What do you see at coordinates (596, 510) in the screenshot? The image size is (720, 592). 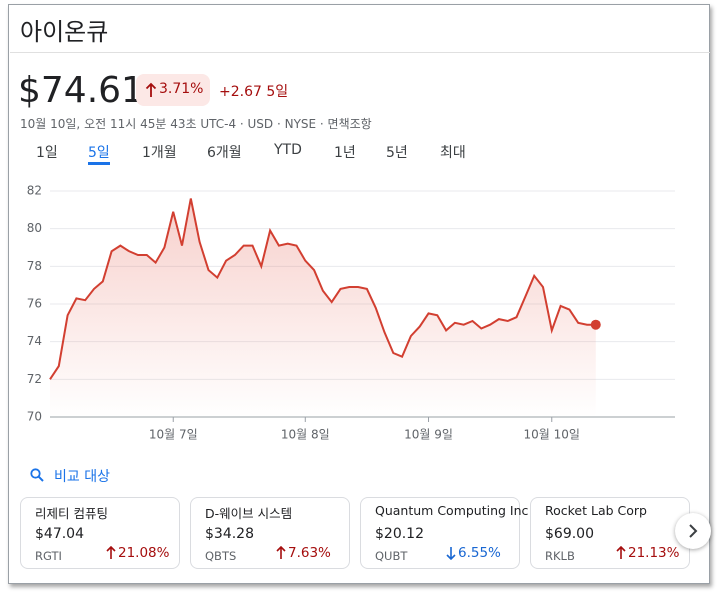 I see `card-name: Rocket Lab Corp` at bounding box center [596, 510].